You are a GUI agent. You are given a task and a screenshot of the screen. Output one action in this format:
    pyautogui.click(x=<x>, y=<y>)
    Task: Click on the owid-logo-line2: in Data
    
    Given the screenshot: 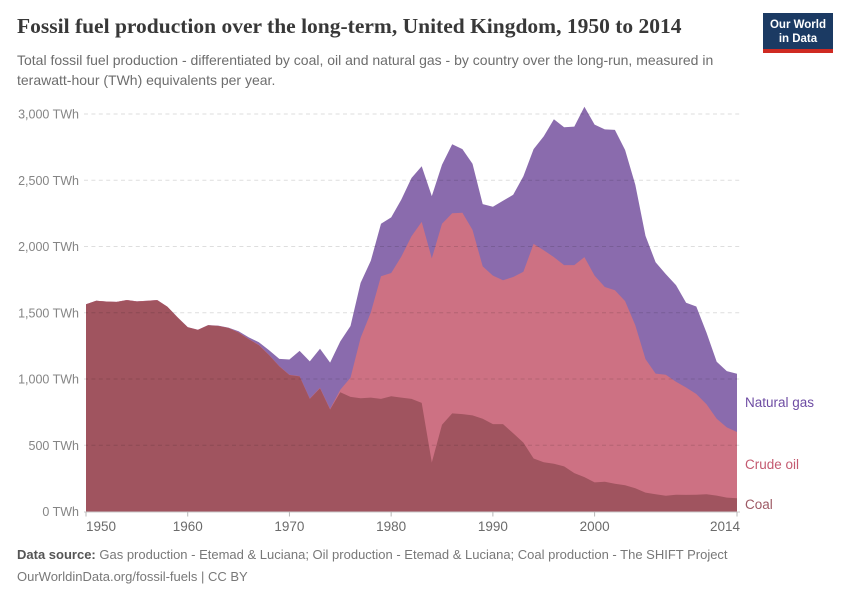 What is the action you would take?
    pyautogui.click(x=798, y=39)
    